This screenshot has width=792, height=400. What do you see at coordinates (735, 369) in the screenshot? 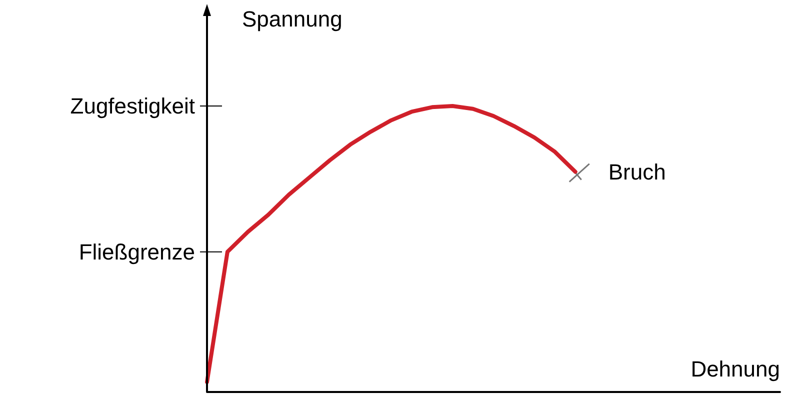
I see `x-axis-title: Dehnung` at bounding box center [735, 369].